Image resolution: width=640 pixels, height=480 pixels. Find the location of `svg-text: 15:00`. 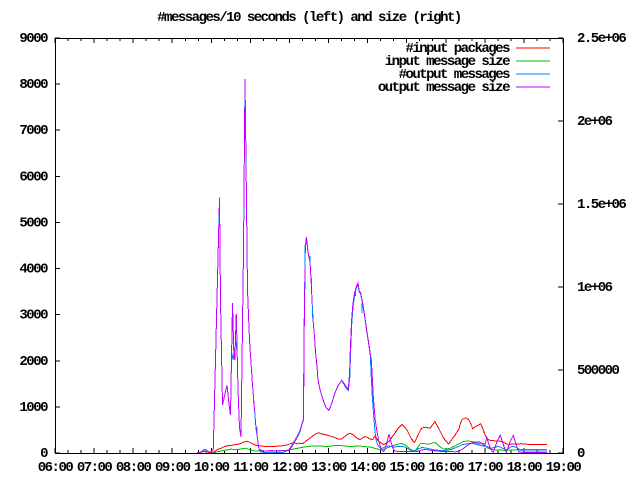

svg-text: 15:00 is located at coordinates (407, 468).